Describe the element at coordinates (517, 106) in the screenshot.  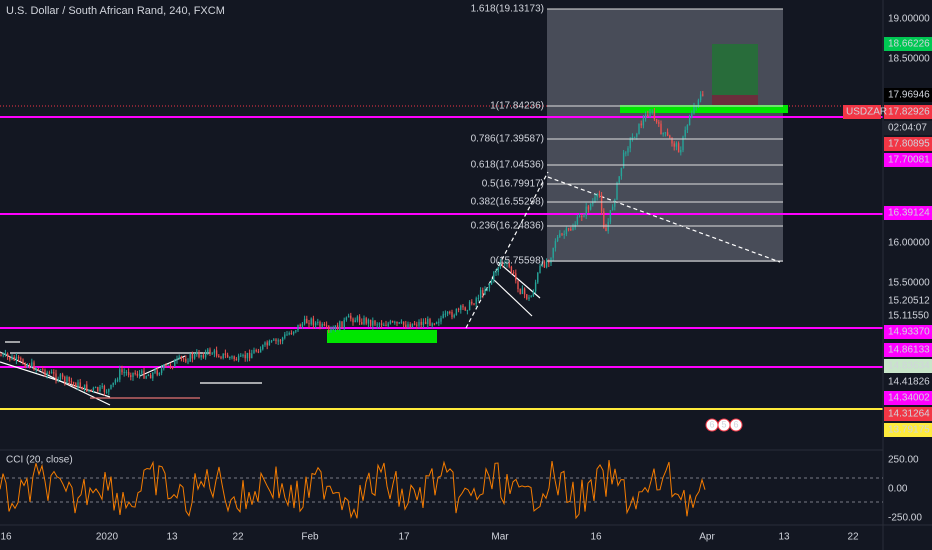
I see `fib-label: 1(17.84236)` at that location.